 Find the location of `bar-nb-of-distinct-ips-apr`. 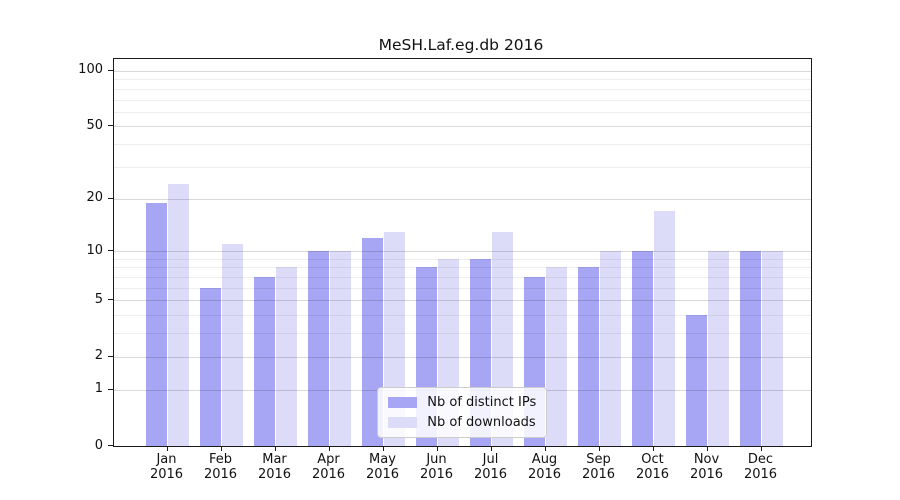

bar-nb-of-distinct-ips-apr is located at coordinates (318, 348).